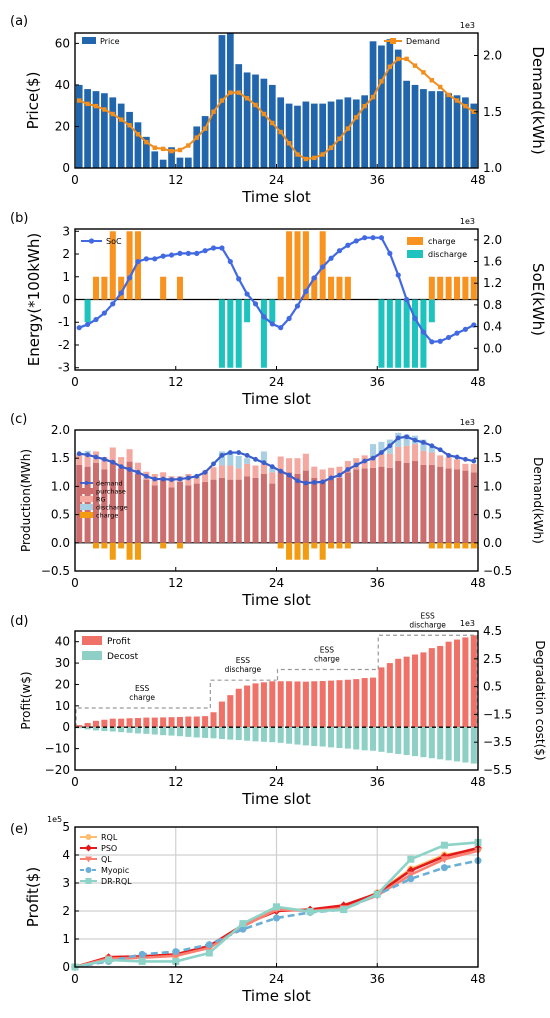 The width and height of the screenshot is (550, 1018). What do you see at coordinates (33, 101) in the screenshot?
I see `y-axis-label: Price($)` at bounding box center [33, 101].